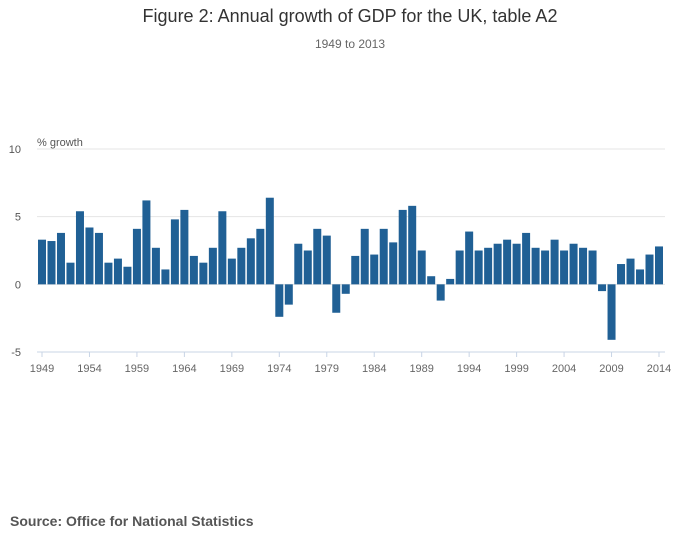 The height and width of the screenshot is (549, 700). What do you see at coordinates (146, 242) in the screenshot?
I see `bar-1960` at bounding box center [146, 242].